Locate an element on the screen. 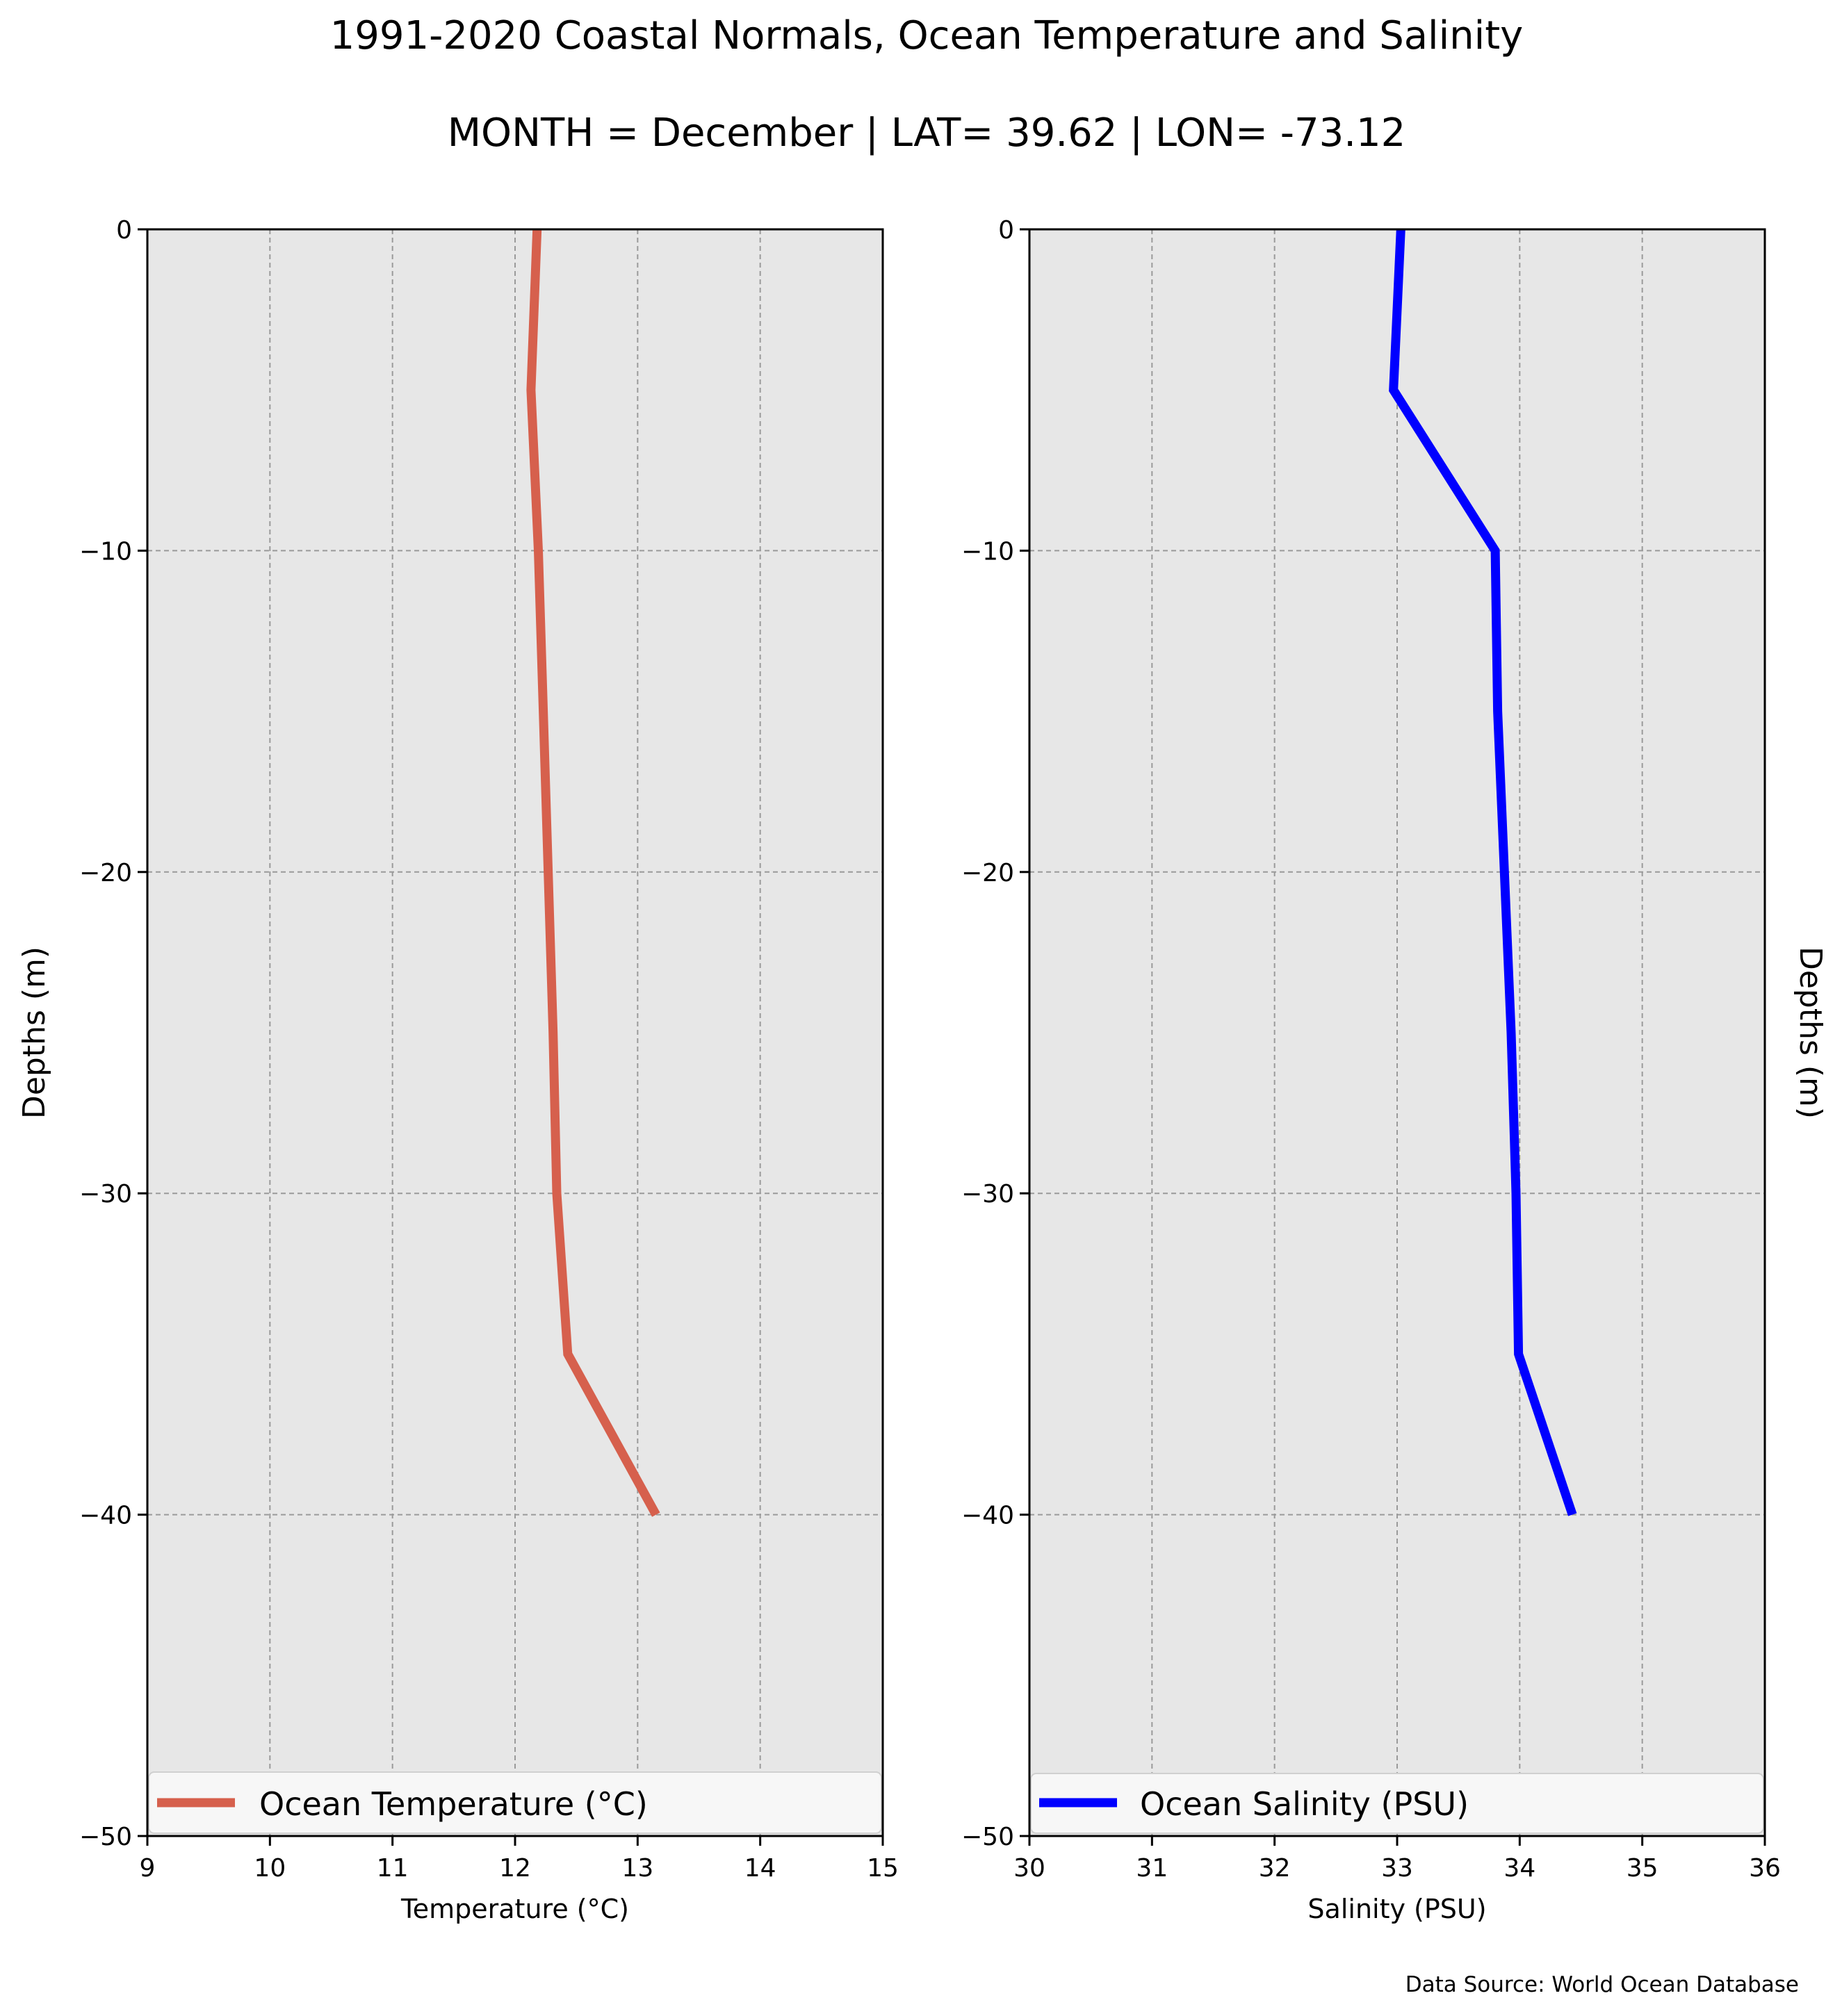 The height and width of the screenshot is (2016, 1842). salinity-y-ticks: 0 −10 −20 −30 −40 −50 is located at coordinates (995, 1034).